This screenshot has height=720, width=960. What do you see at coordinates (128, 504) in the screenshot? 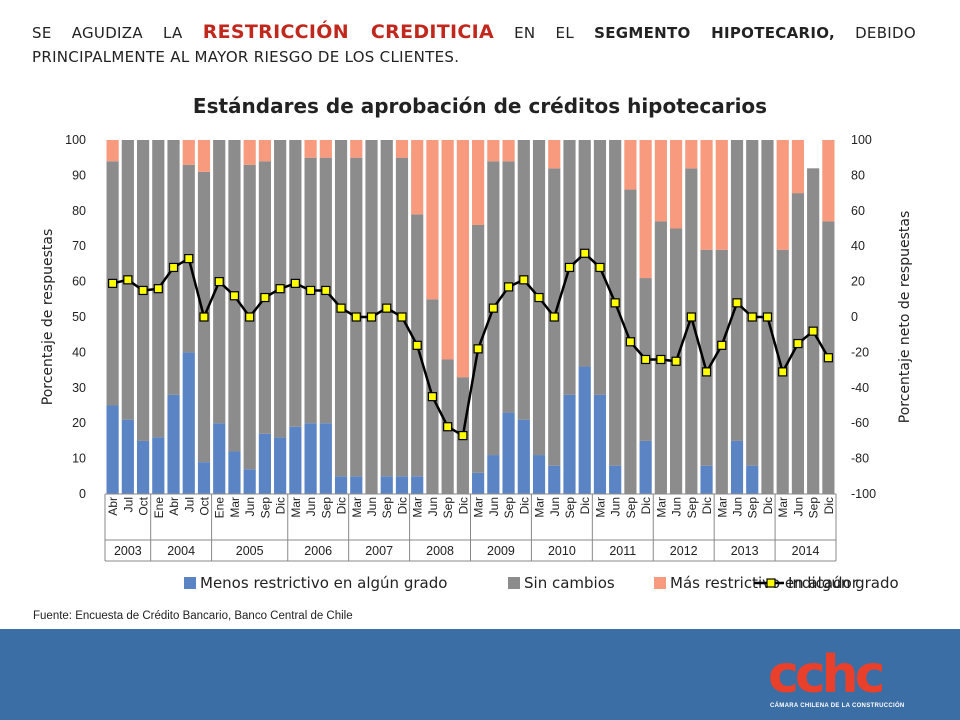
I see `x-category-label: Jul` at bounding box center [128, 504].